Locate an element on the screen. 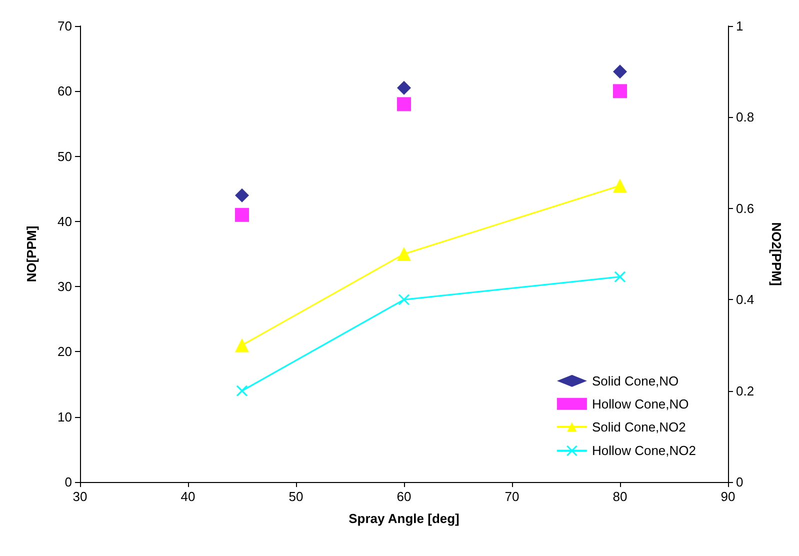 The height and width of the screenshot is (556, 799). y-tick-label: 40 is located at coordinates (65, 221).